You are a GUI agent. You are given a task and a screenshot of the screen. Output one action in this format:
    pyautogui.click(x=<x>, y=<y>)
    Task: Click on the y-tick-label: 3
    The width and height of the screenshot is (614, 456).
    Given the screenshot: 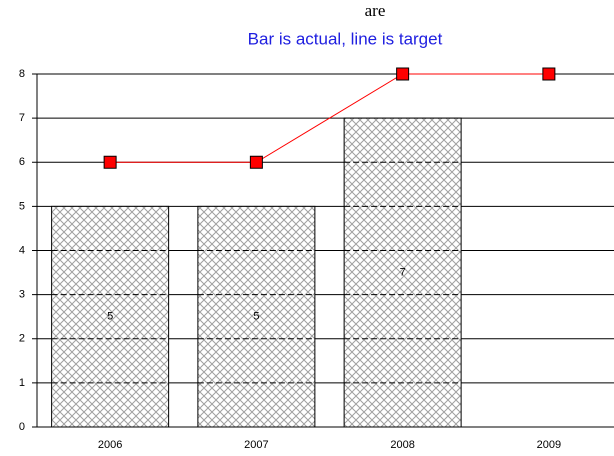 What is the action you would take?
    pyautogui.click(x=22, y=295)
    